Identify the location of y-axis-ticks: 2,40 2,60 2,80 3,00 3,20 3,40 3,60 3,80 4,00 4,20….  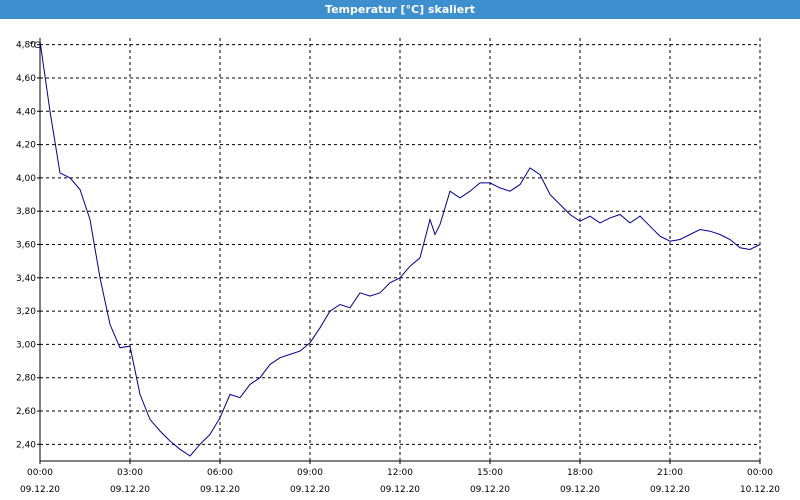
(28, 245).